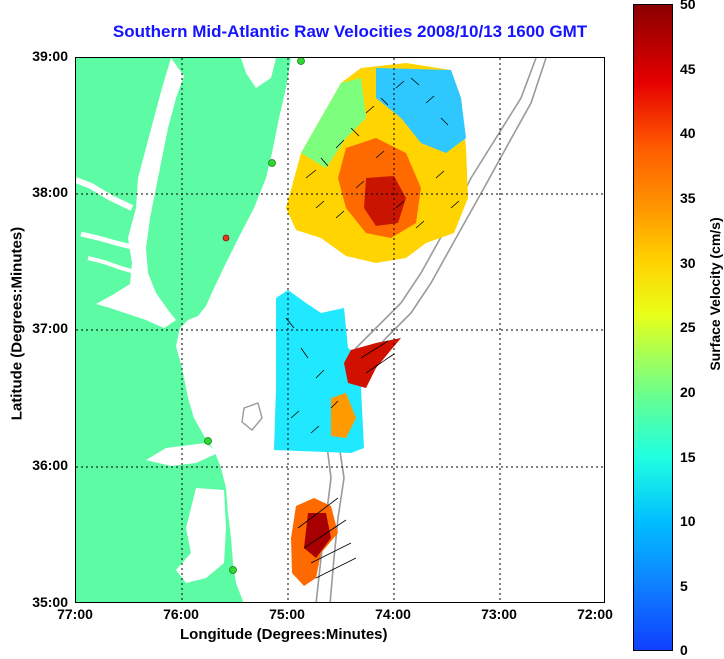  I want to click on colorbar-tick-label: 40, so click(688, 133).